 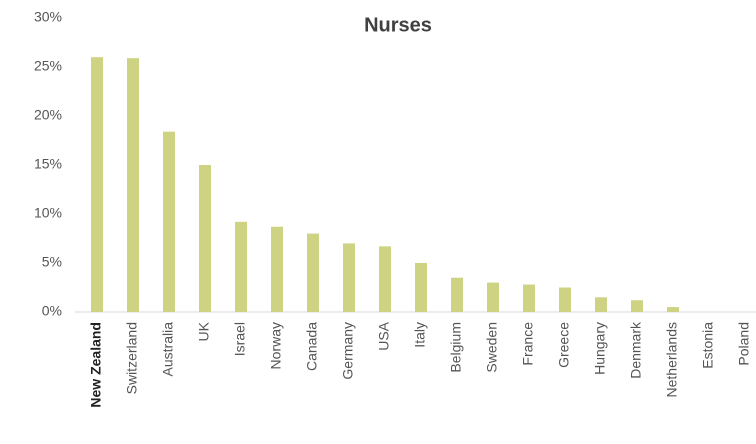 I want to click on x-tick-label: Norway, so click(x=276, y=345).